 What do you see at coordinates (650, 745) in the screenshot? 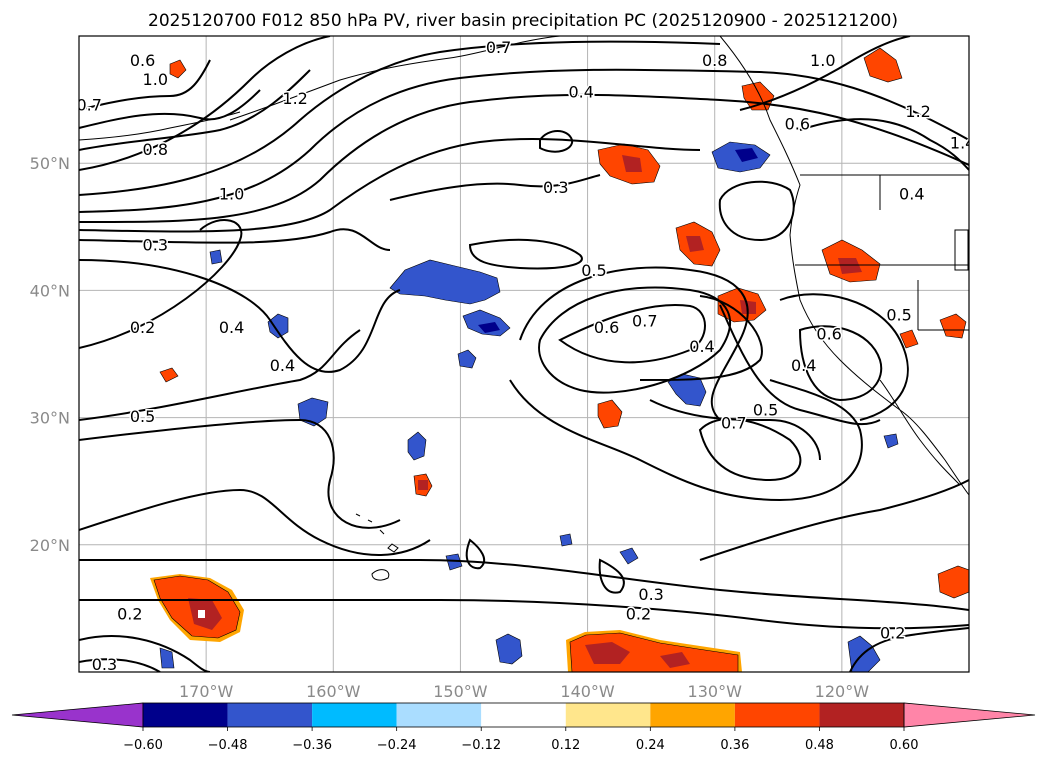
I see `colorbar-tick-label: 0.24` at bounding box center [650, 745].